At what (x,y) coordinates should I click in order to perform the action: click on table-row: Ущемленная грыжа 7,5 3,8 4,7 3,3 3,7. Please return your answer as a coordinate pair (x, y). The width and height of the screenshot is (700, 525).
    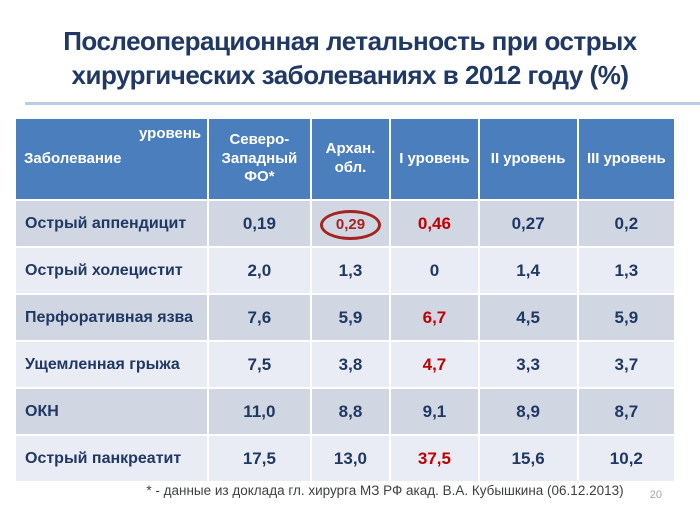
    Looking at the image, I should click on (345, 364).